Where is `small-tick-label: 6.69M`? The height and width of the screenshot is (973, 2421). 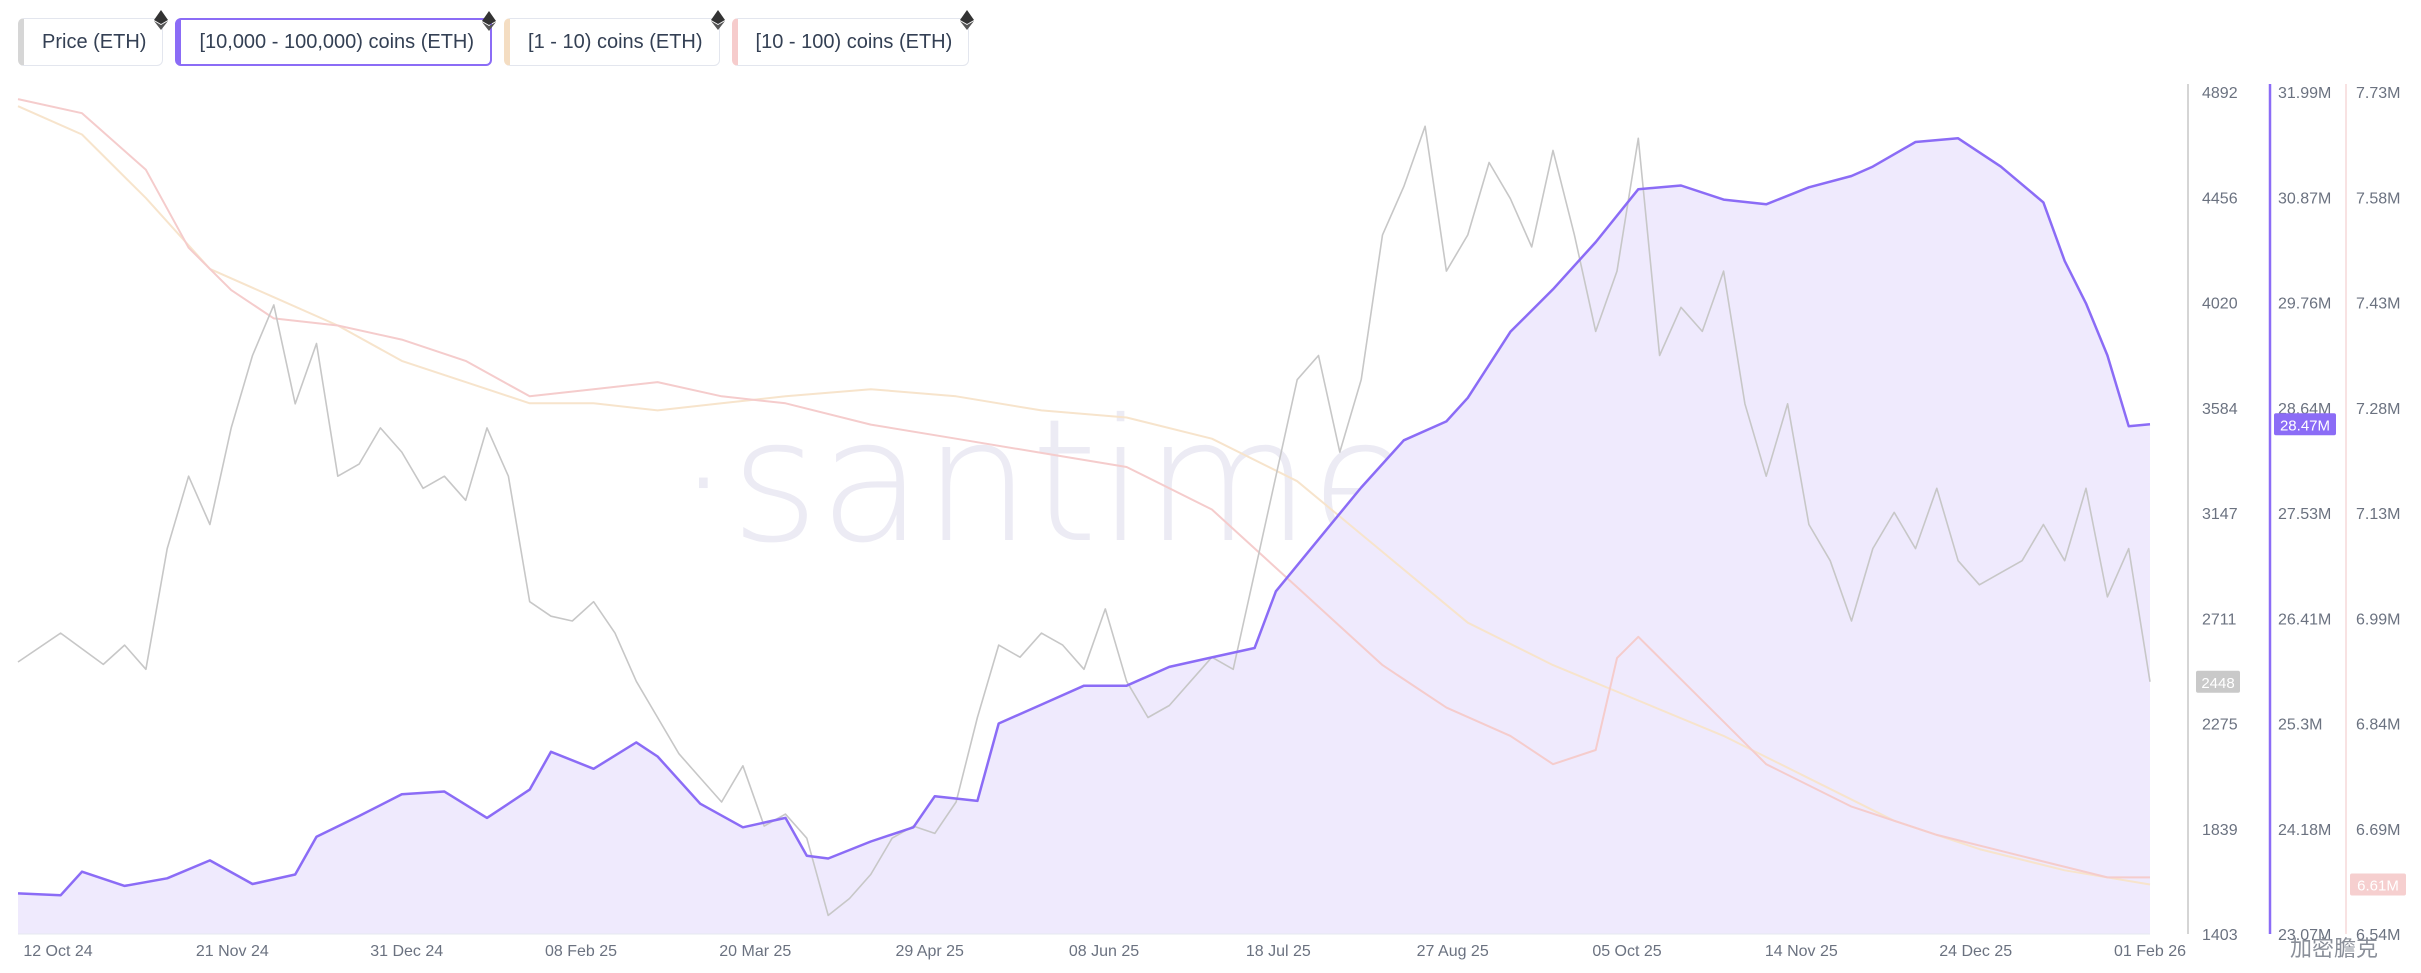
small-tick-label: 6.69M is located at coordinates (2378, 830).